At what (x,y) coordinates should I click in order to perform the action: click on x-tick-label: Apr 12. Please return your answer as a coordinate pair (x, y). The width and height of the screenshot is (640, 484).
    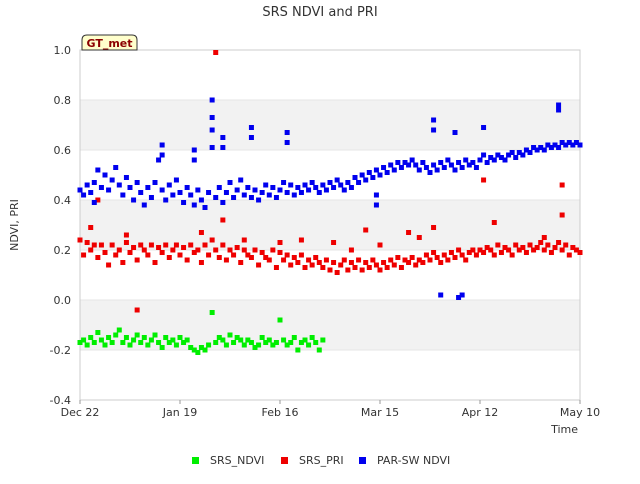
    Looking at the image, I should click on (480, 412).